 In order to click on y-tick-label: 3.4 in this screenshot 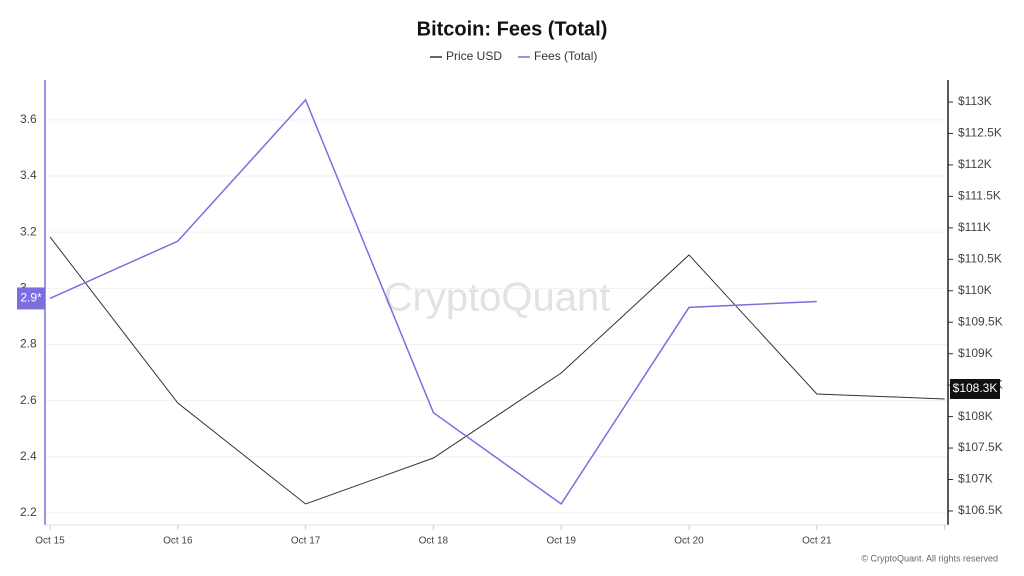, I will do `click(28, 175)`.